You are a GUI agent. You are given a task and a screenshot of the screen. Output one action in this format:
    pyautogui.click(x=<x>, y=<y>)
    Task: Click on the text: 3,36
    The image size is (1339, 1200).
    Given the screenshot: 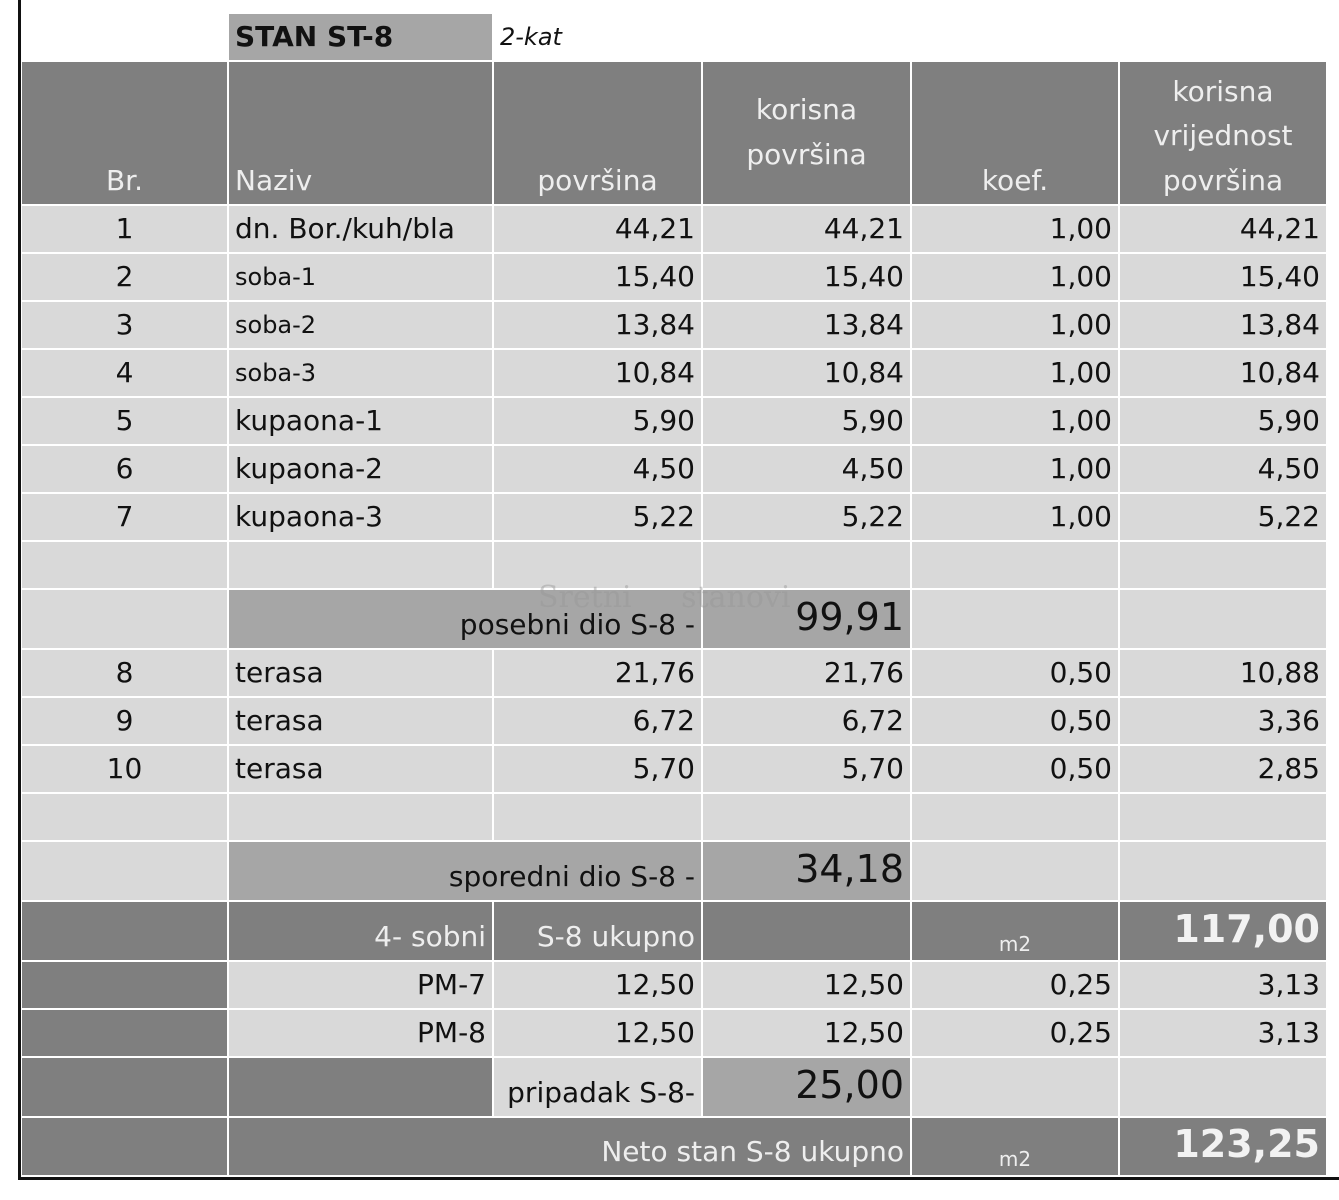 What is the action you would take?
    pyautogui.click(x=1288, y=720)
    